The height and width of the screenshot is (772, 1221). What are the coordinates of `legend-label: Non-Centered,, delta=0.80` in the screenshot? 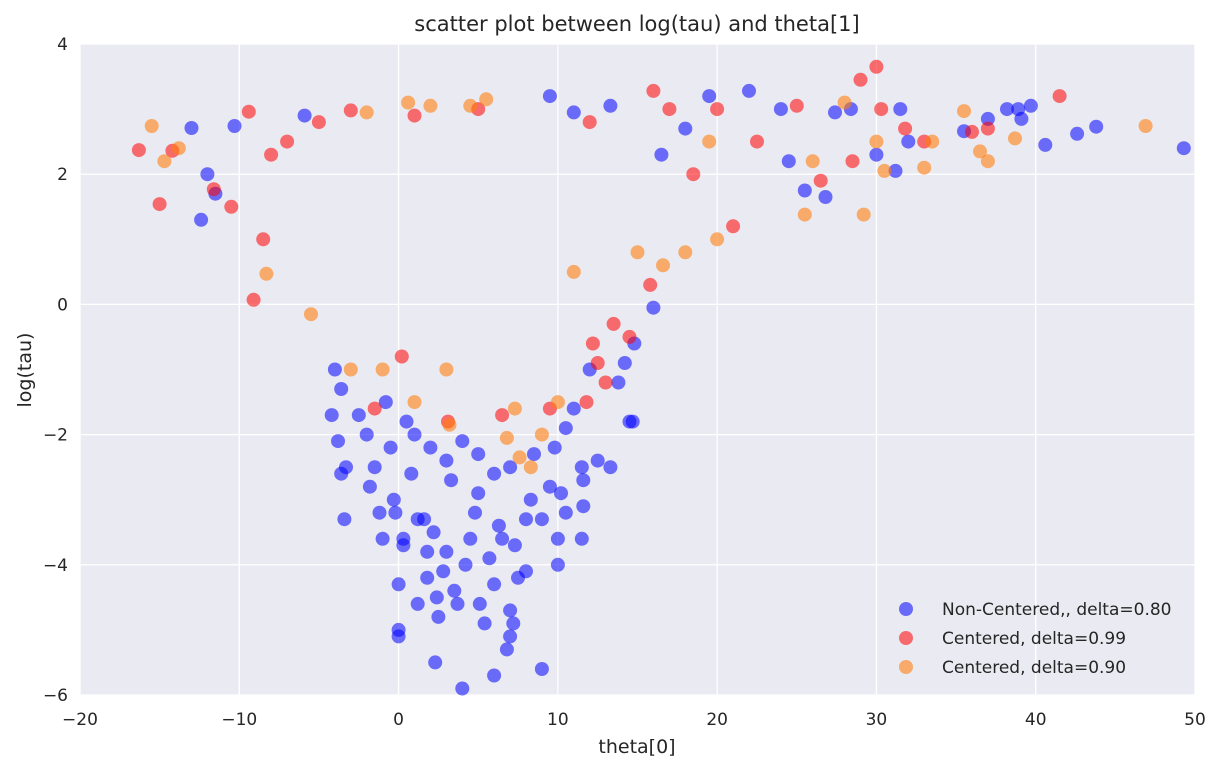 It's located at (1056, 610).